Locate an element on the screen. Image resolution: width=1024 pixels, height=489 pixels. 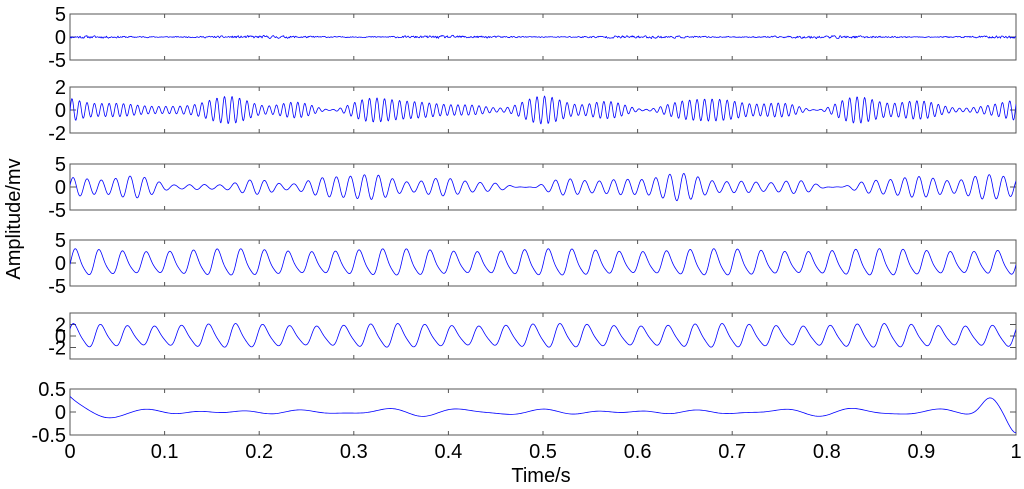
subplot-4: 50-5 is located at coordinates (532, 264).